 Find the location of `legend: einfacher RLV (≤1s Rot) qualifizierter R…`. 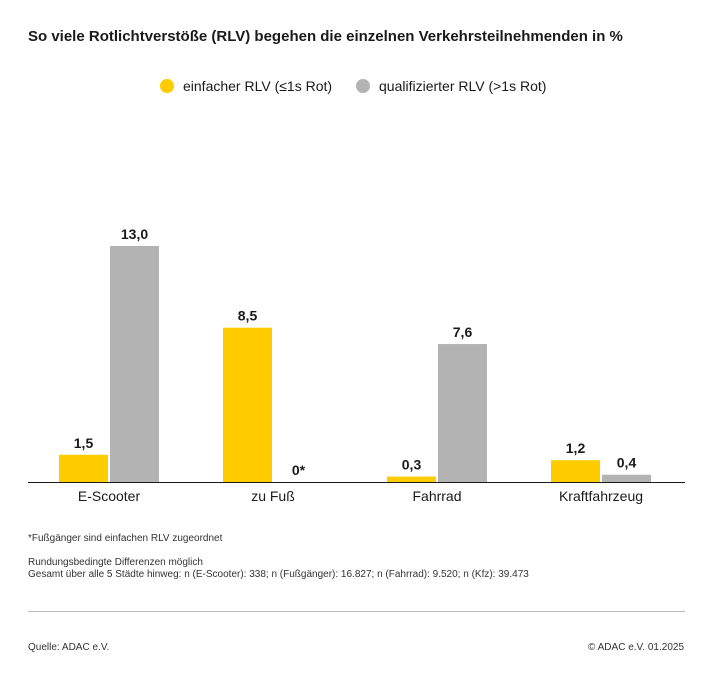

legend: einfacher RLV (≤1s Rot) qualifizierter R… is located at coordinates (355, 90).